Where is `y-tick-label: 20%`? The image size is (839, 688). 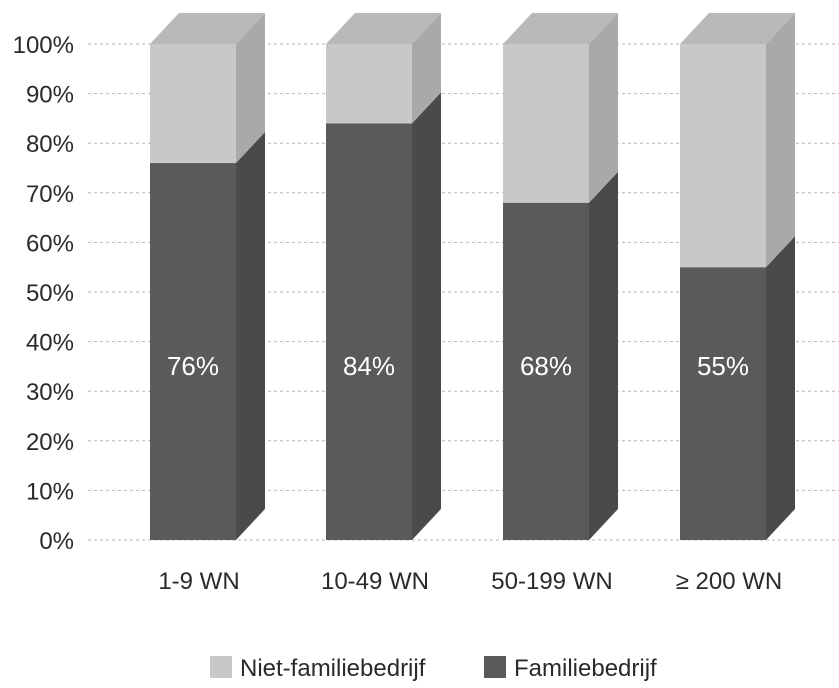
y-tick-label: 20% is located at coordinates (50, 442).